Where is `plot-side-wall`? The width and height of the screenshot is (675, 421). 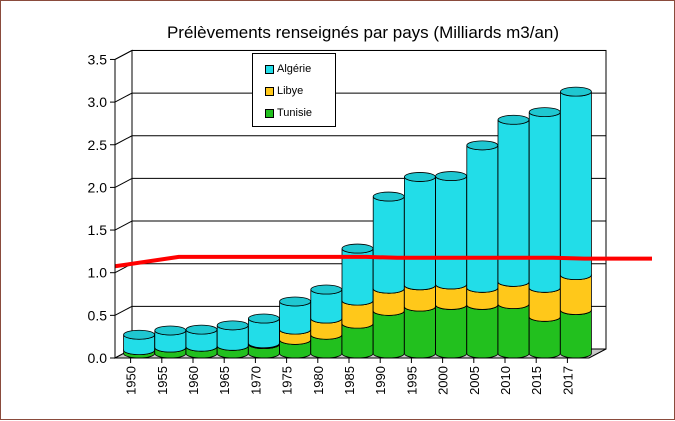 plot-side-wall is located at coordinates (123, 204).